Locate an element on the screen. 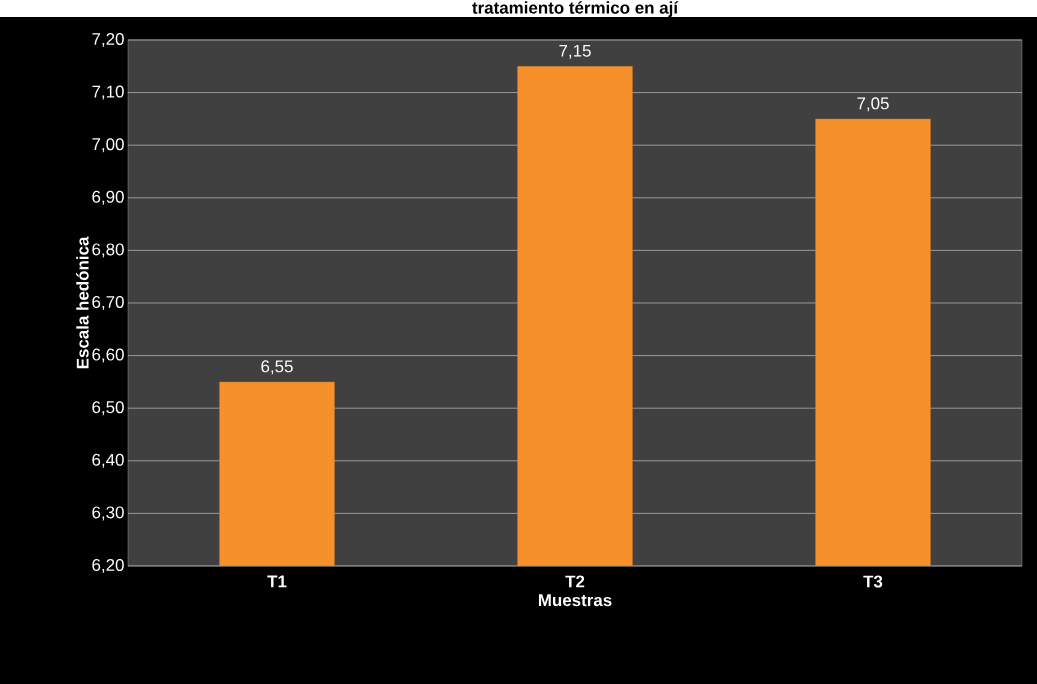 The width and height of the screenshot is (1037, 684). y-axis-title: Escala hedónica is located at coordinates (82, 302).